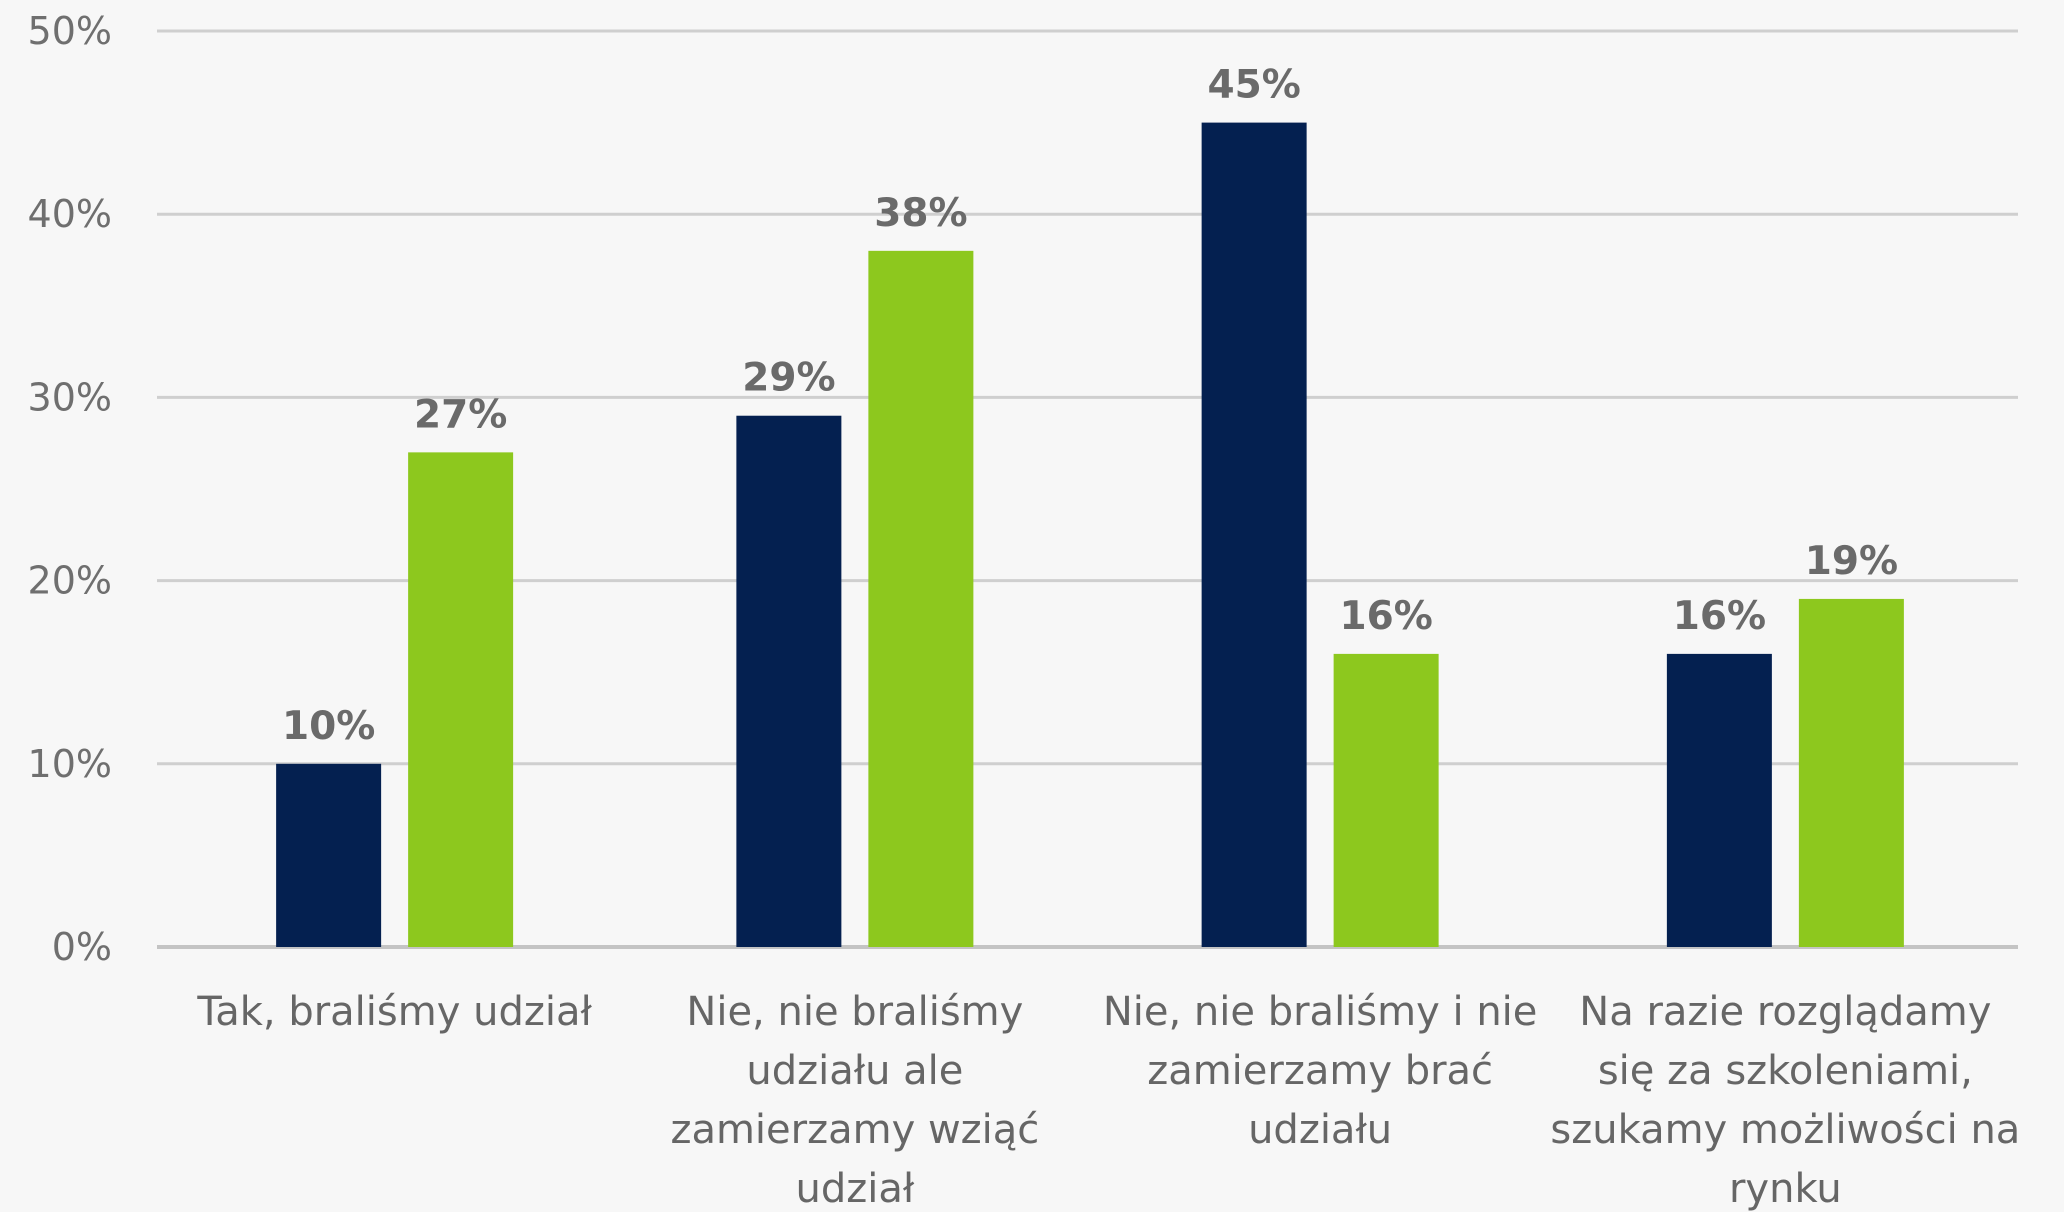  I want to click on data-label: 29%, so click(788, 378).